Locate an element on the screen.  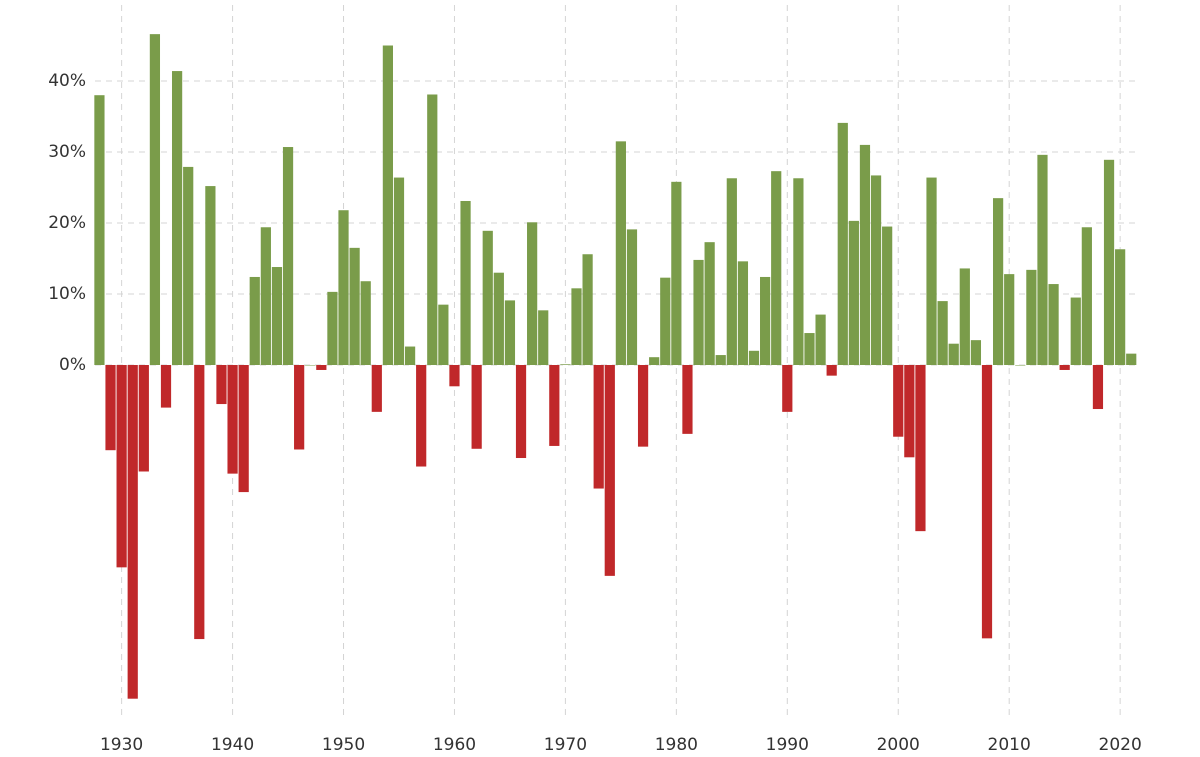
x-tick-label: 1960 is located at coordinates (454, 745).